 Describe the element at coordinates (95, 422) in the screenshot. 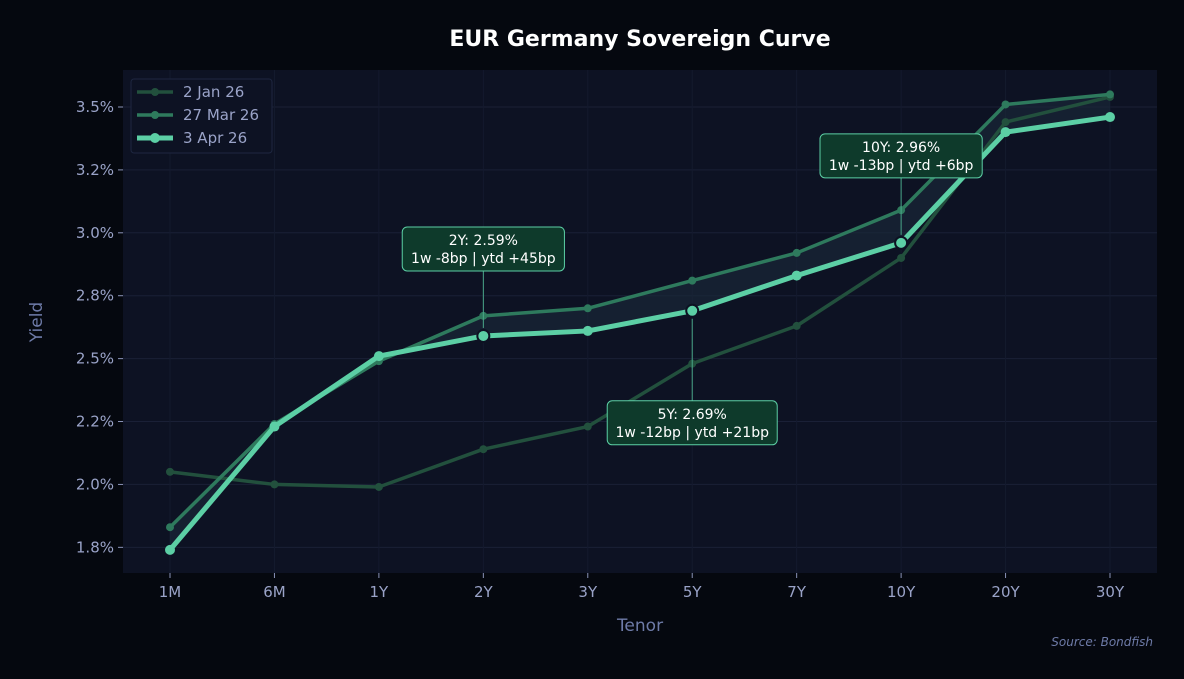

I see `y-tick-label: 2.2%` at that location.